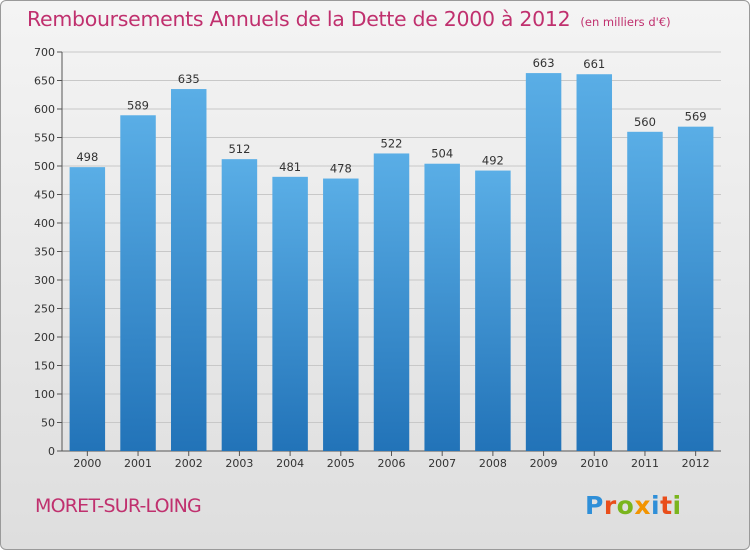  Describe the element at coordinates (442, 463) in the screenshot. I see `x-tick-label: 2007` at that location.